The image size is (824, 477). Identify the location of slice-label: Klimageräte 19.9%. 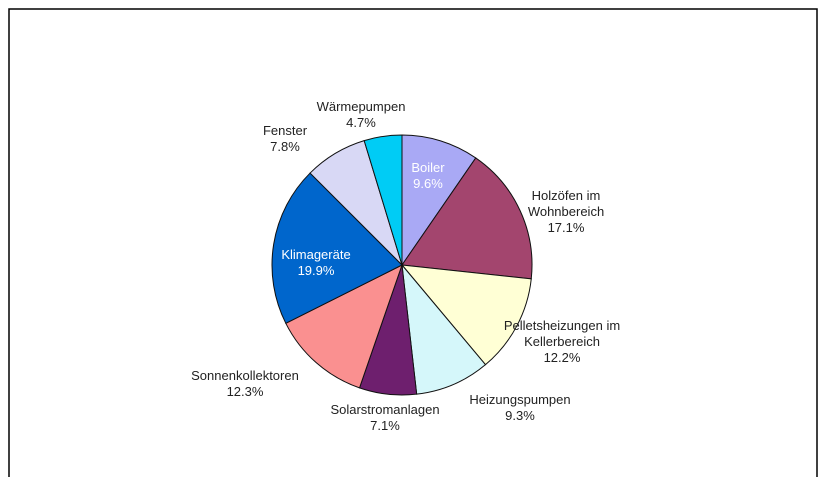
(316, 263).